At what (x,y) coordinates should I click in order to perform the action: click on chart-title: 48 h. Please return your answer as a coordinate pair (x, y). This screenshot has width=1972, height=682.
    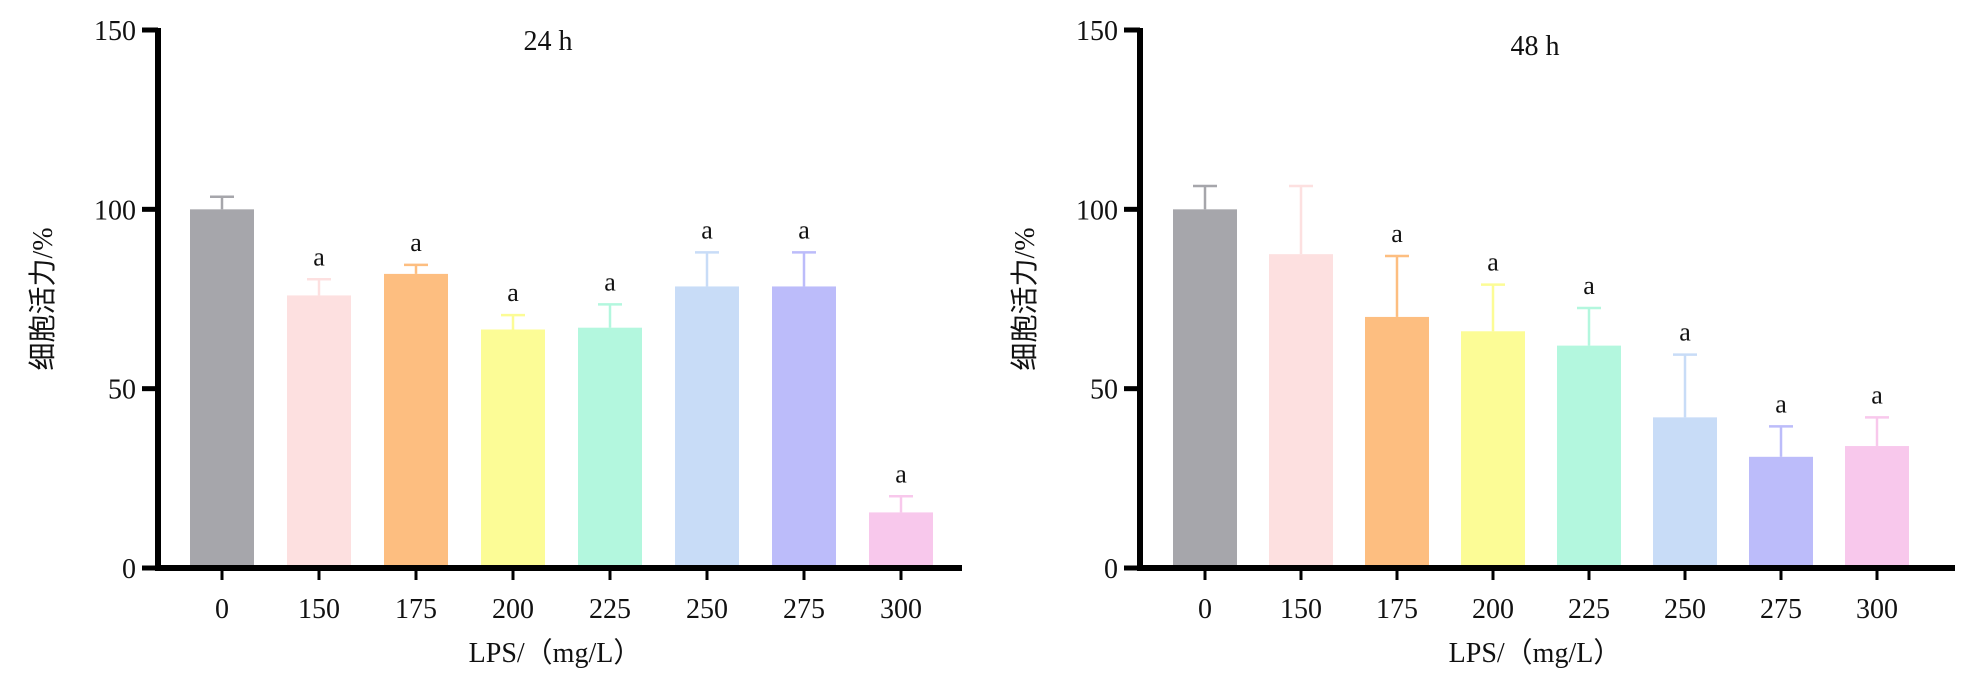
    Looking at the image, I should click on (1535, 46).